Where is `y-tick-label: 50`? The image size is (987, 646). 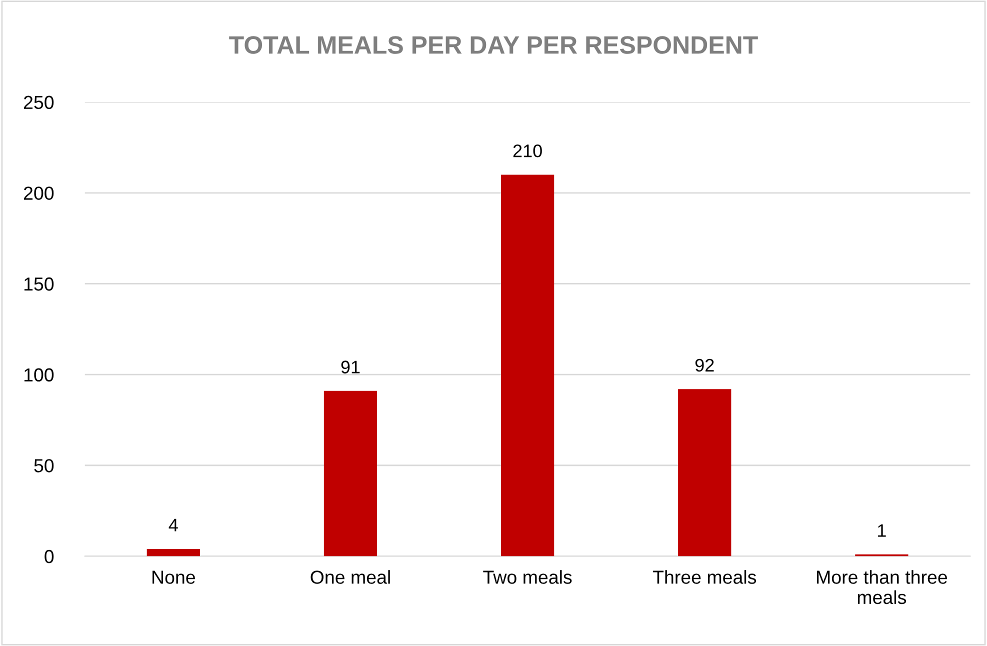
y-tick-label: 50 is located at coordinates (44, 465).